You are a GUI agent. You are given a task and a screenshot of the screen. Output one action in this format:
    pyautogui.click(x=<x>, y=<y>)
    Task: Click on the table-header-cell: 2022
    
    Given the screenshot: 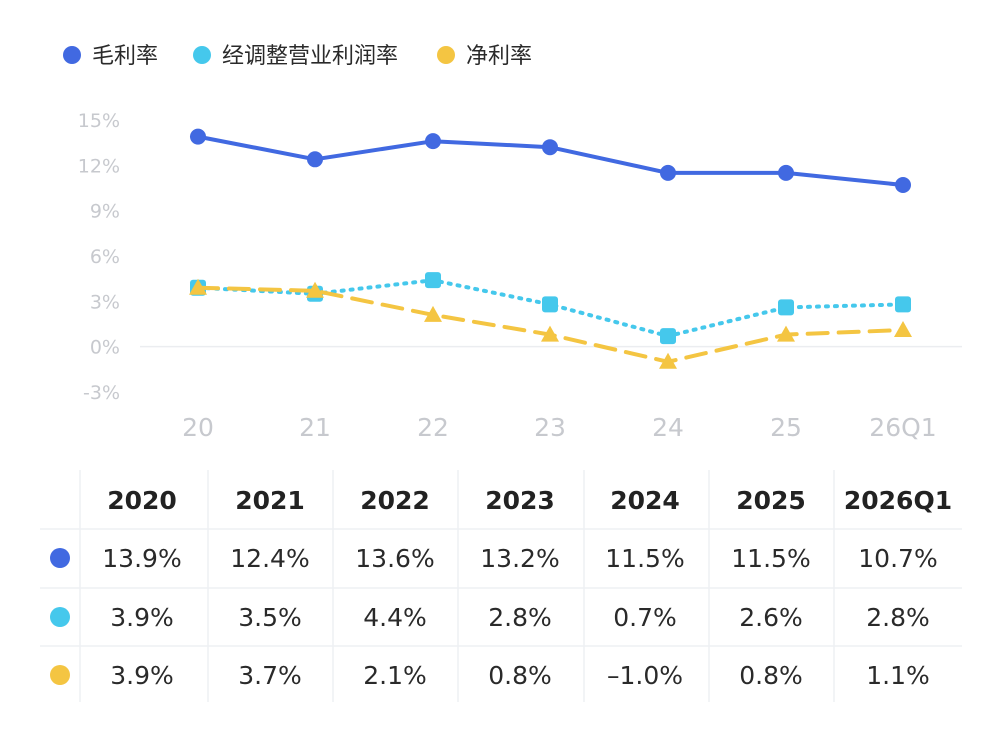 What is the action you would take?
    pyautogui.click(x=395, y=500)
    